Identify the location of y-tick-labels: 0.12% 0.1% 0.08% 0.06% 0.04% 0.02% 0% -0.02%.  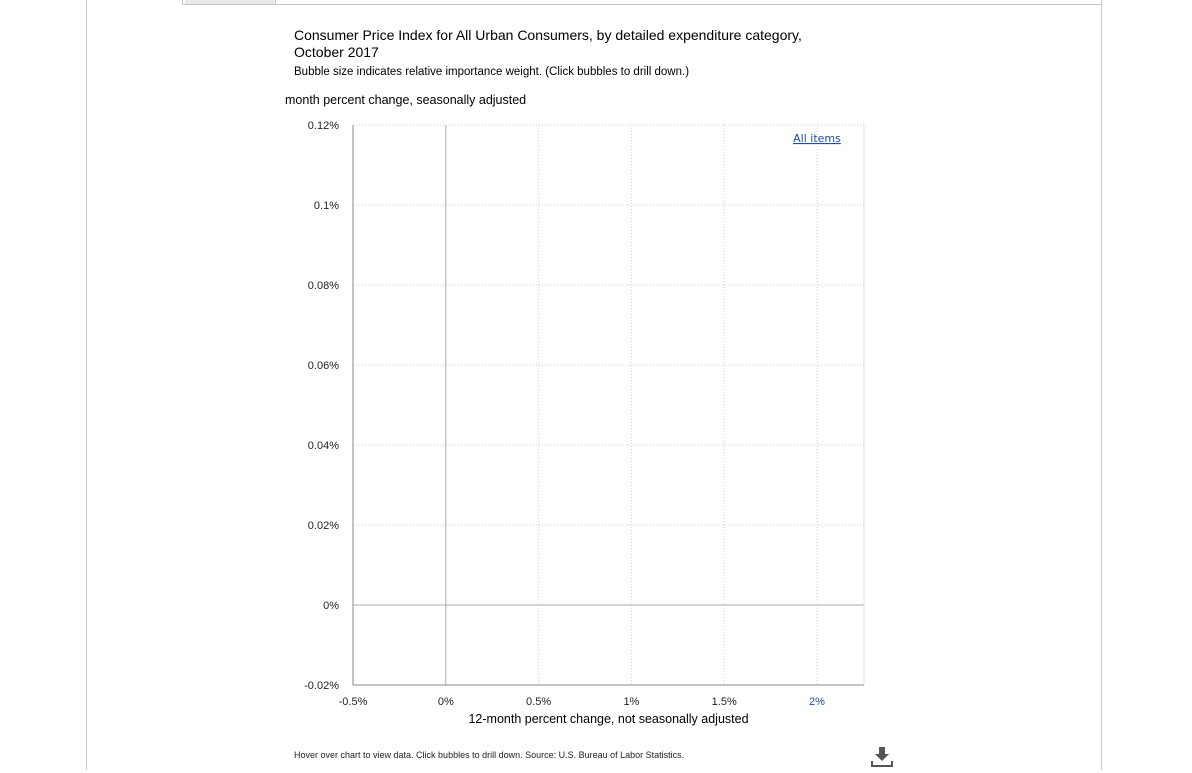
(321, 406).